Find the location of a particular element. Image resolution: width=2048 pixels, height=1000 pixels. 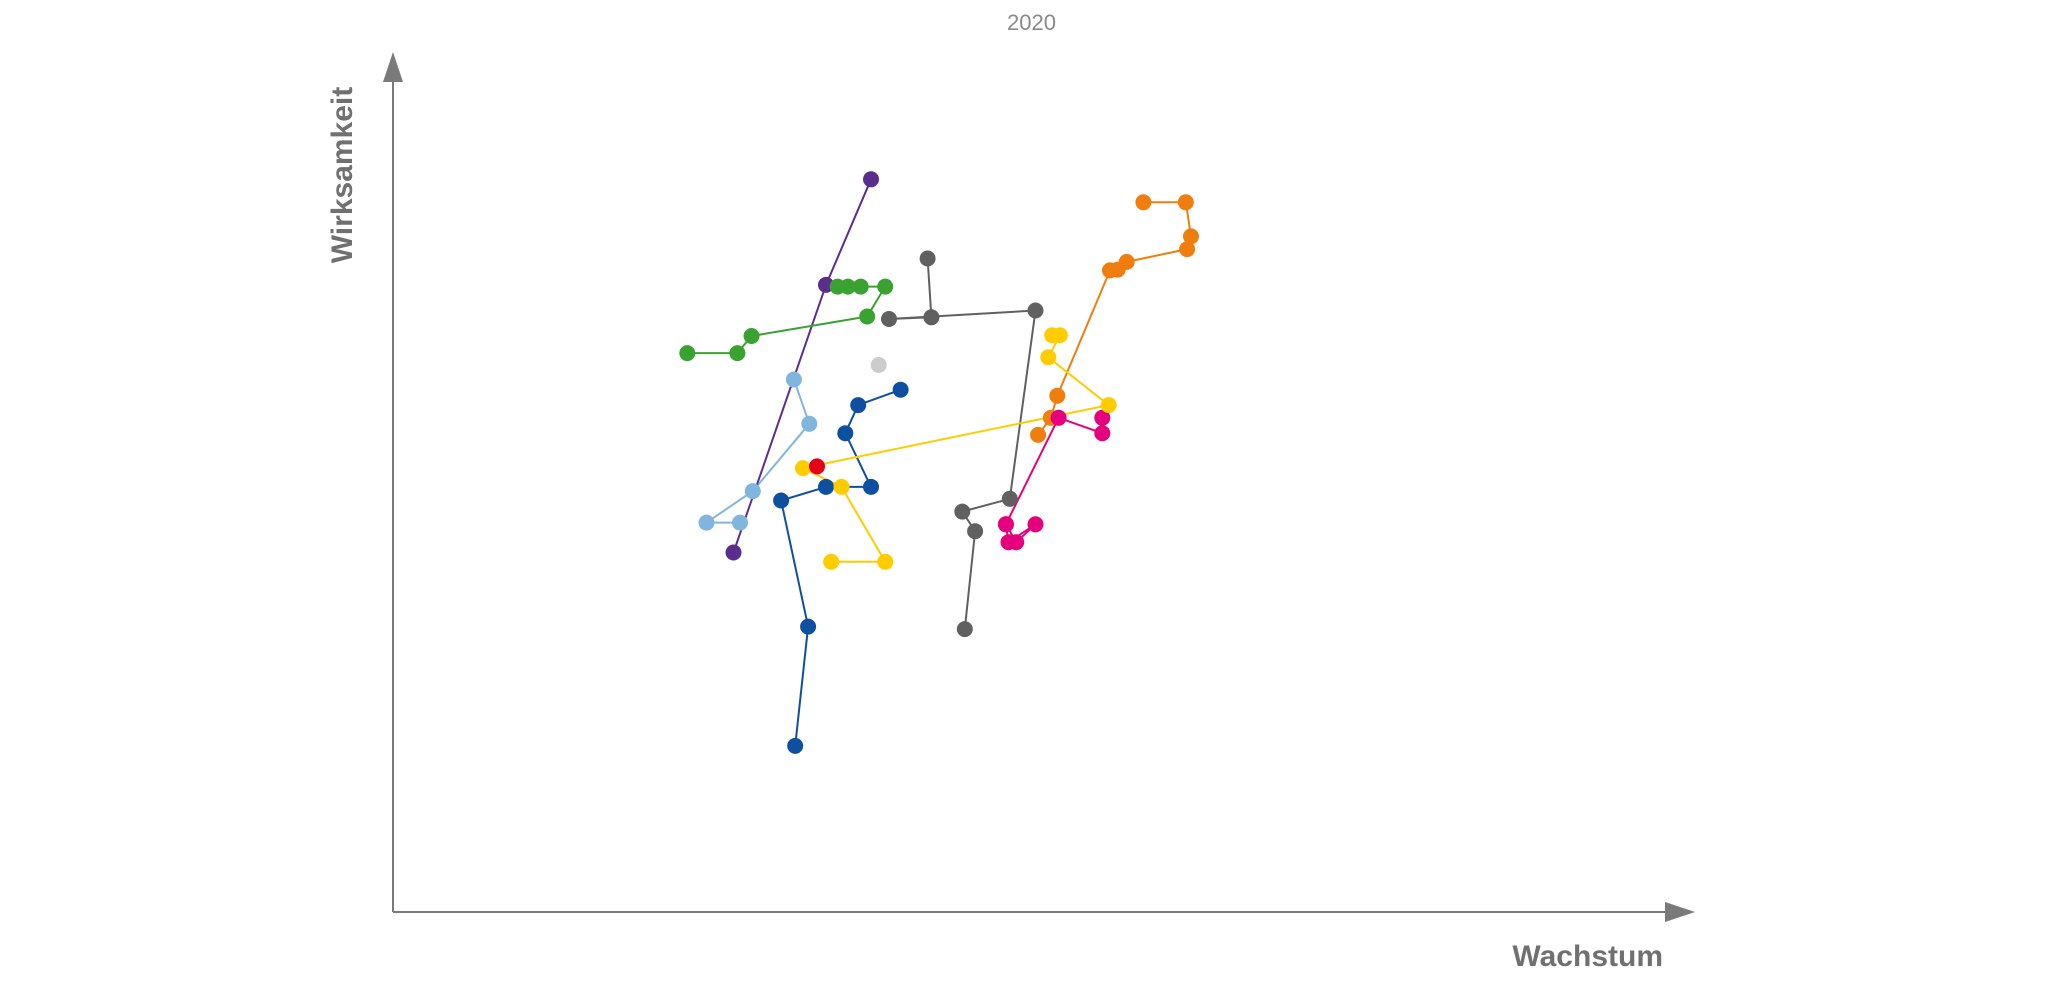

chart-title: 2020 is located at coordinates (1031, 22).